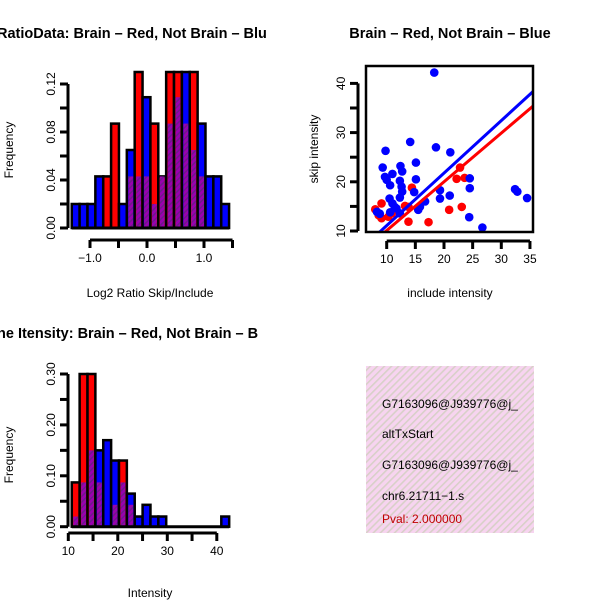  Describe the element at coordinates (423, 496) in the screenshot. I see `info-location: chr6.21711−1.s` at that location.